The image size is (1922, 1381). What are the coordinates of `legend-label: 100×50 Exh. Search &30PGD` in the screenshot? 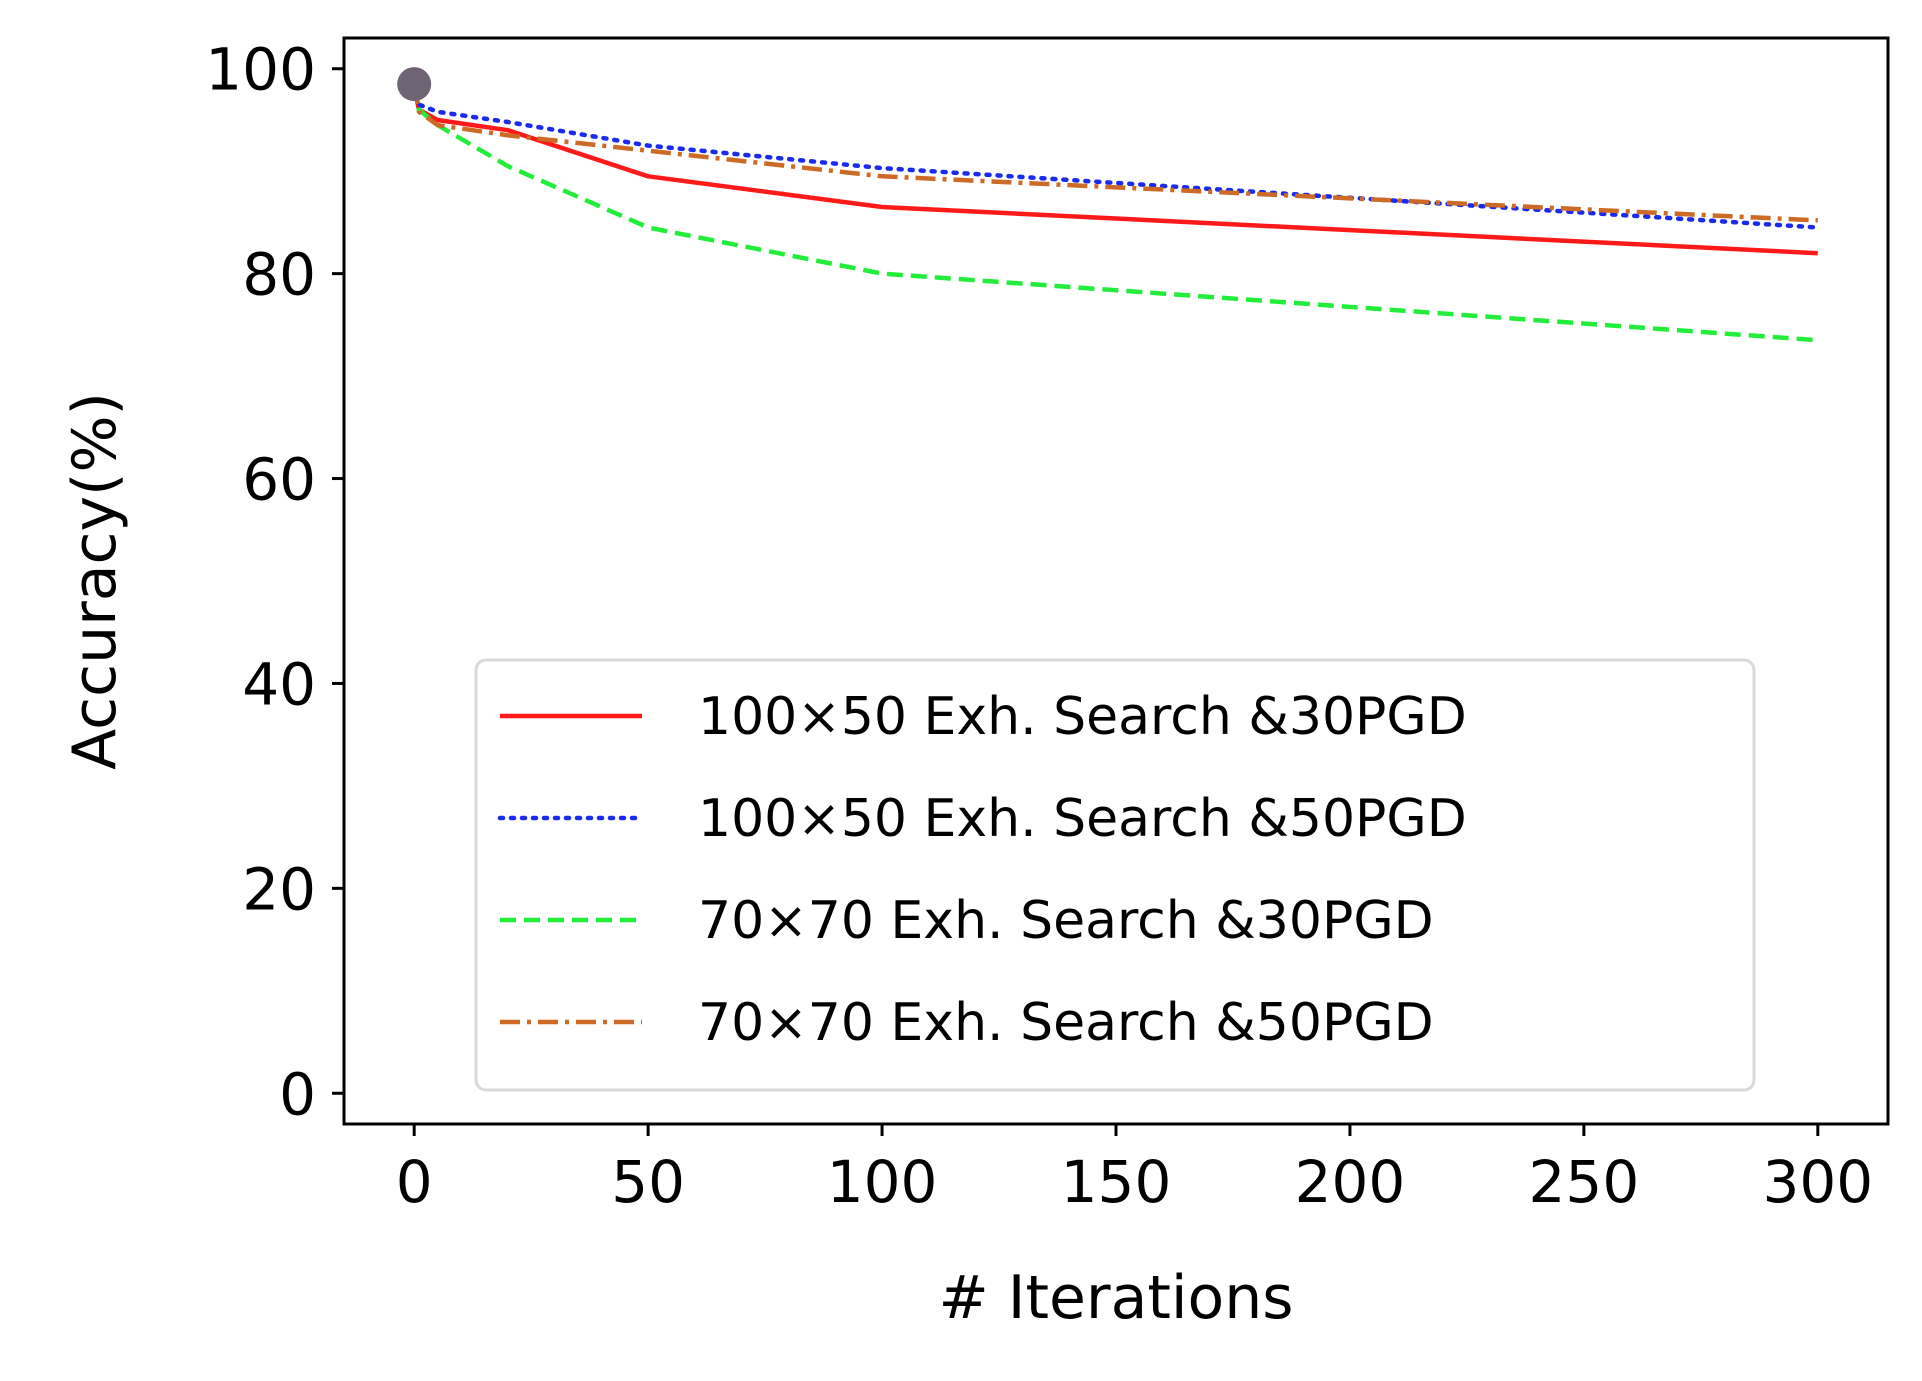 It's located at (1082, 717).